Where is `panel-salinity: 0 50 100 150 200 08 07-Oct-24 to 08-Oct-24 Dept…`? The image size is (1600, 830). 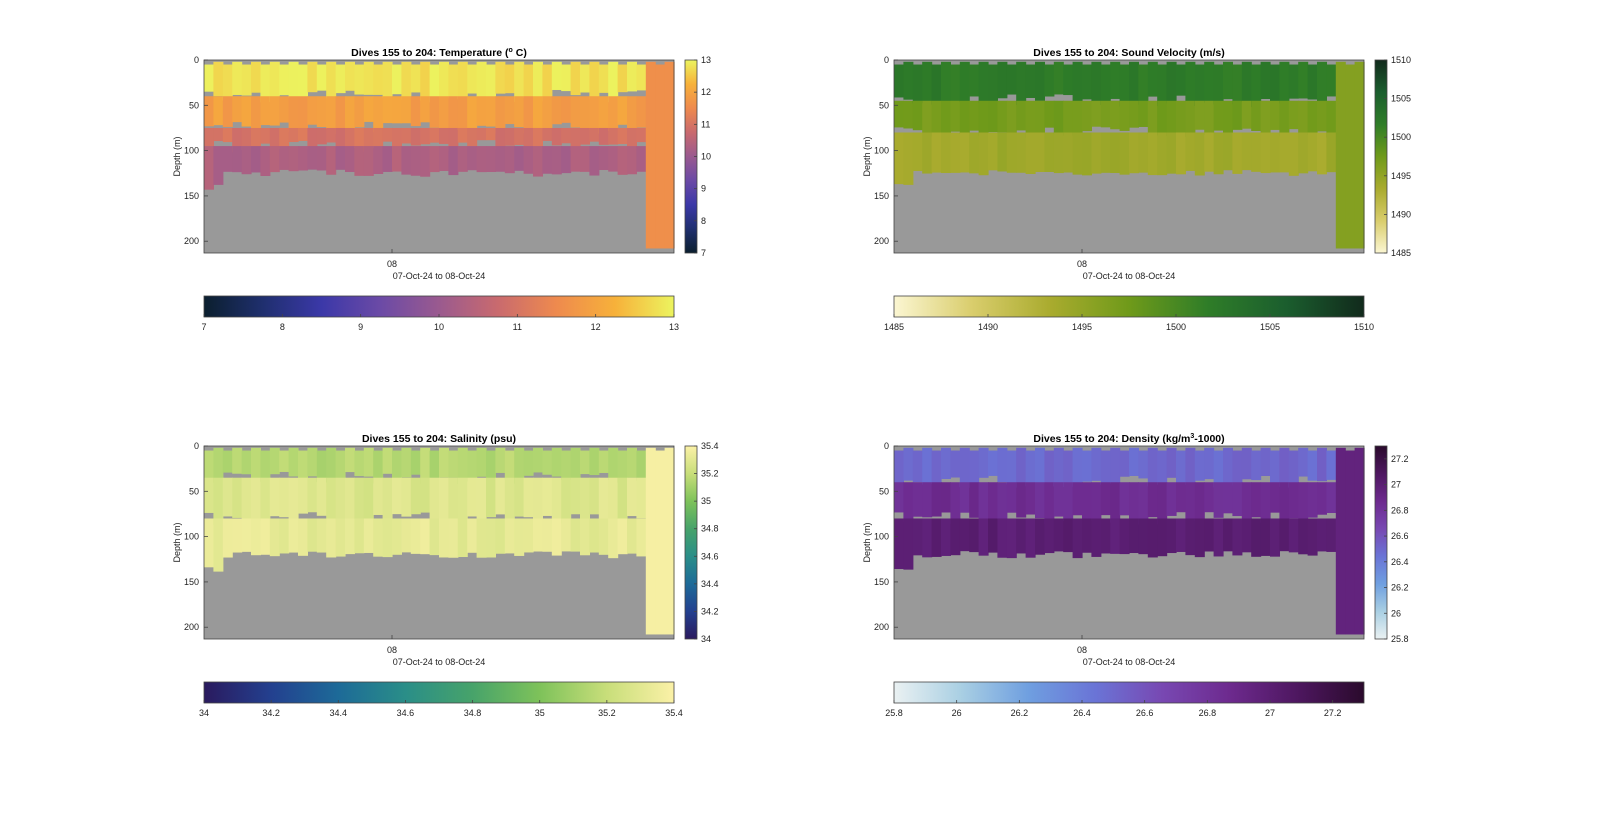 panel-salinity: 0 50 100 150 200 08 07-Oct-24 to 08-Oct-24 Dept… is located at coordinates (445, 575).